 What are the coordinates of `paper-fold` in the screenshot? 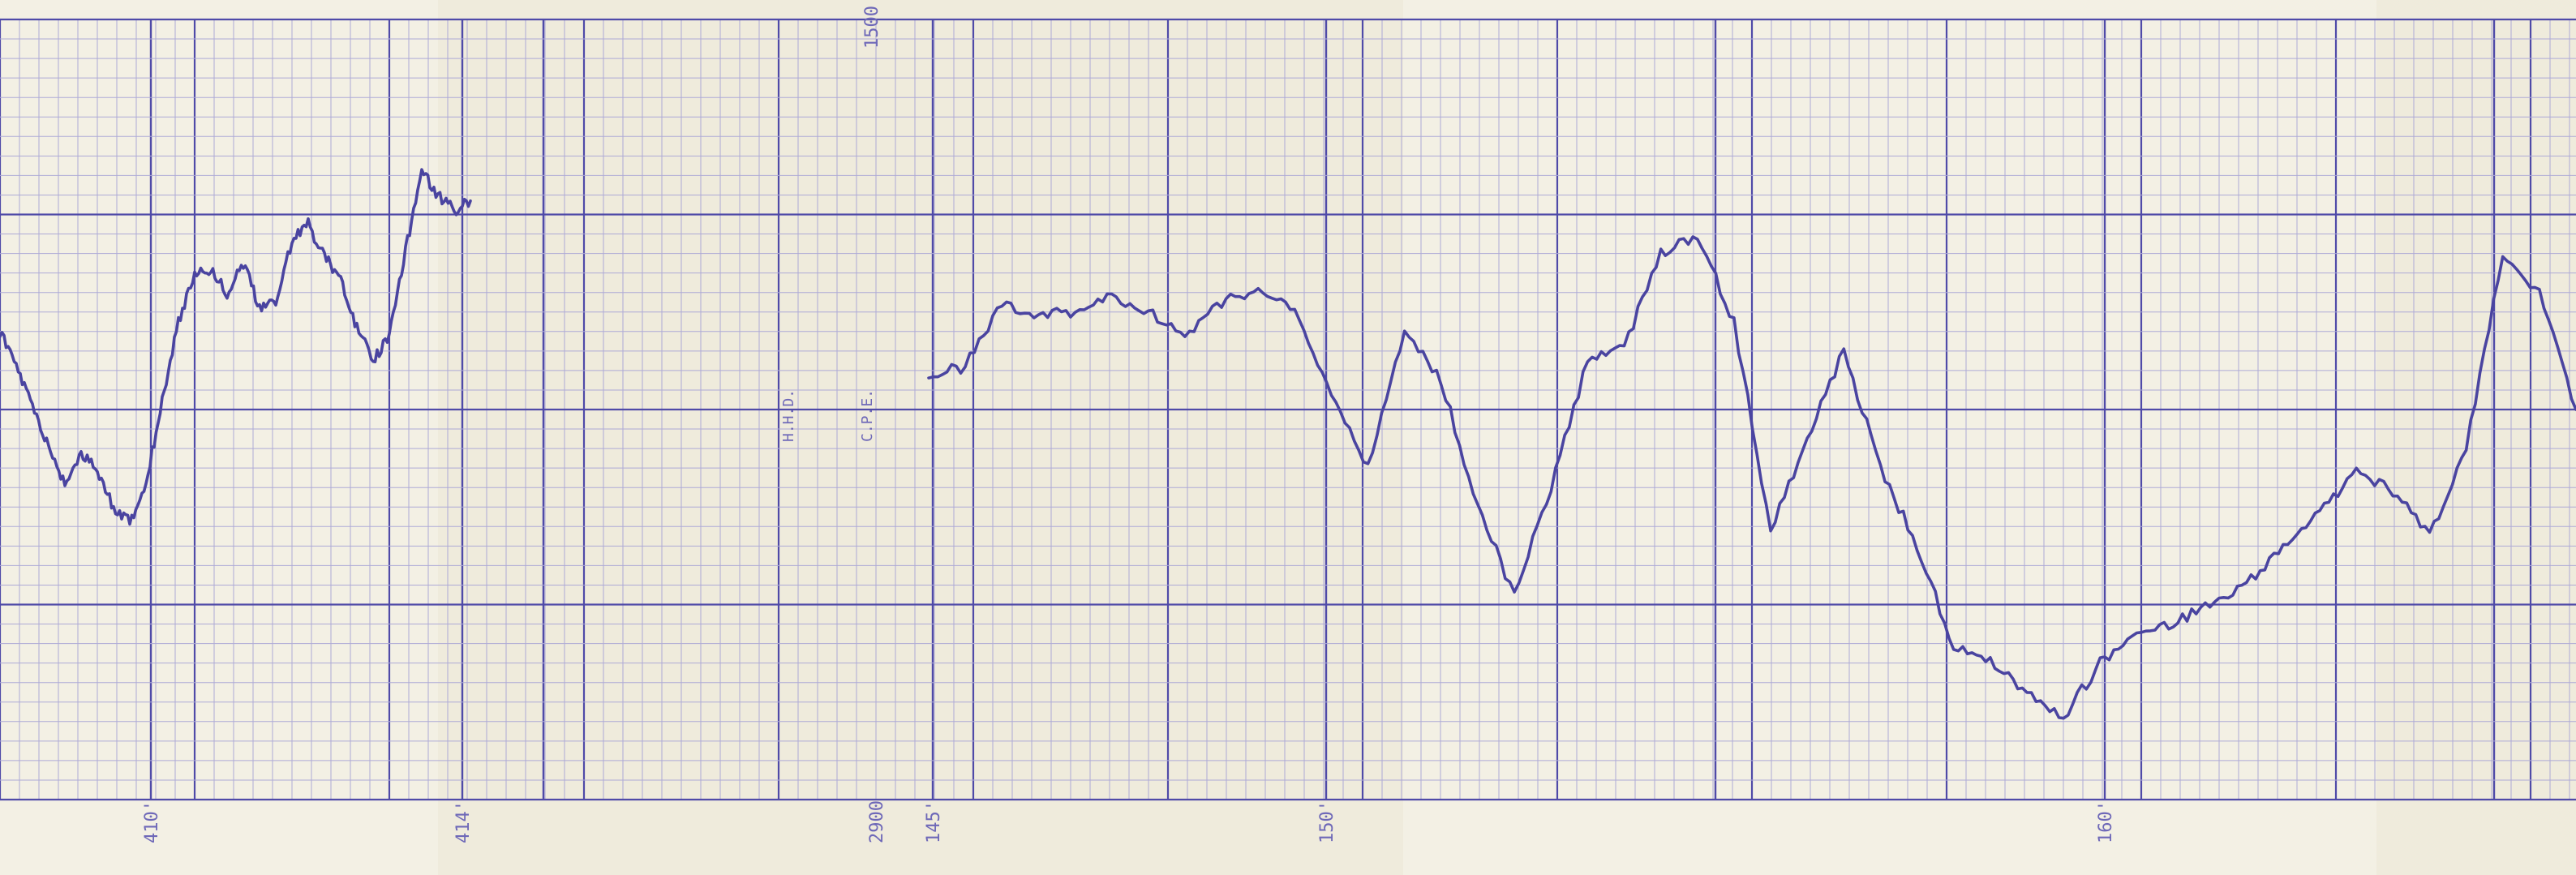 It's located at (2476, 437).